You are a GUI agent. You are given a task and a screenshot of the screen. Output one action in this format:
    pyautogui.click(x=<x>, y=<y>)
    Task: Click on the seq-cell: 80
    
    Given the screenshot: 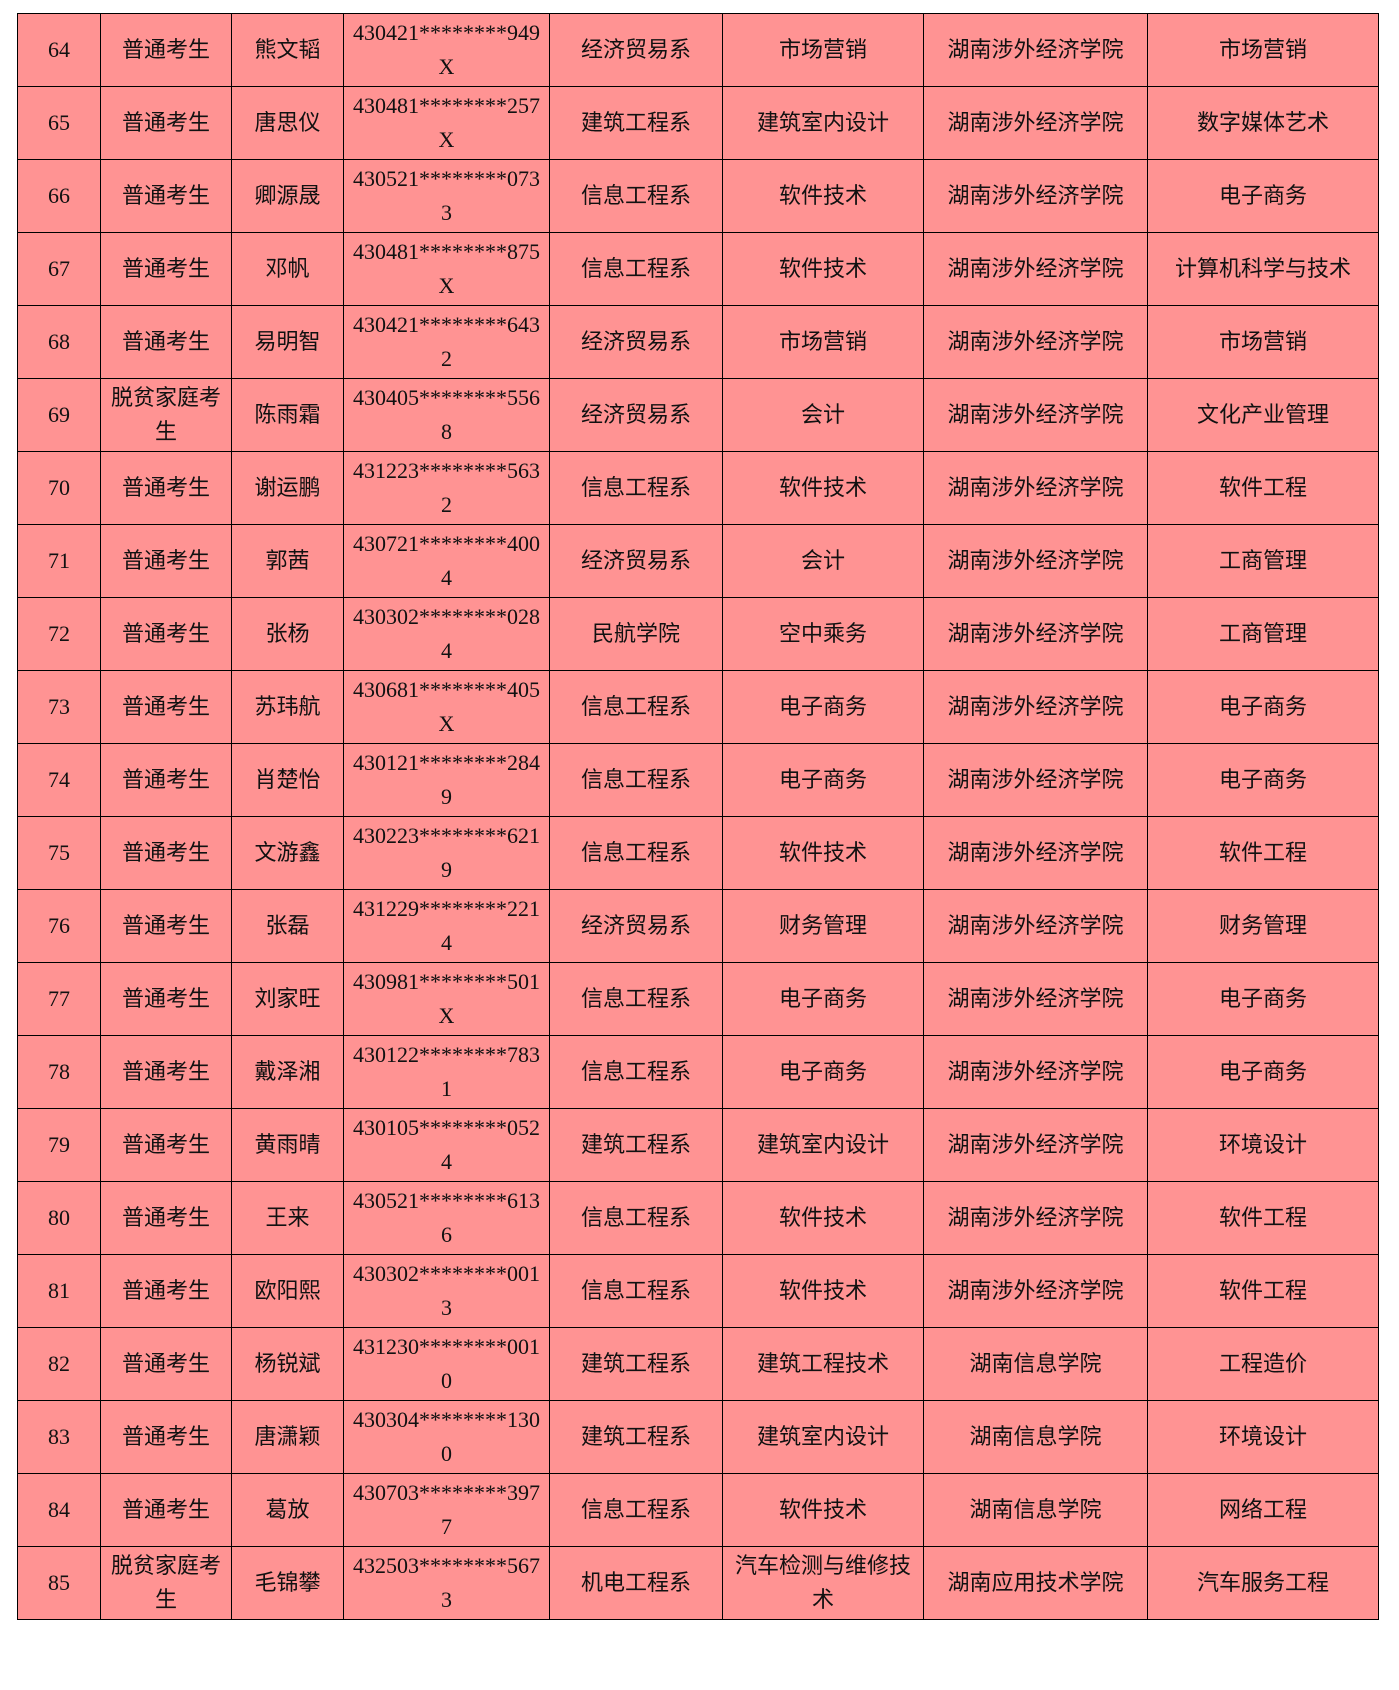 What is the action you would take?
    pyautogui.click(x=59, y=1218)
    